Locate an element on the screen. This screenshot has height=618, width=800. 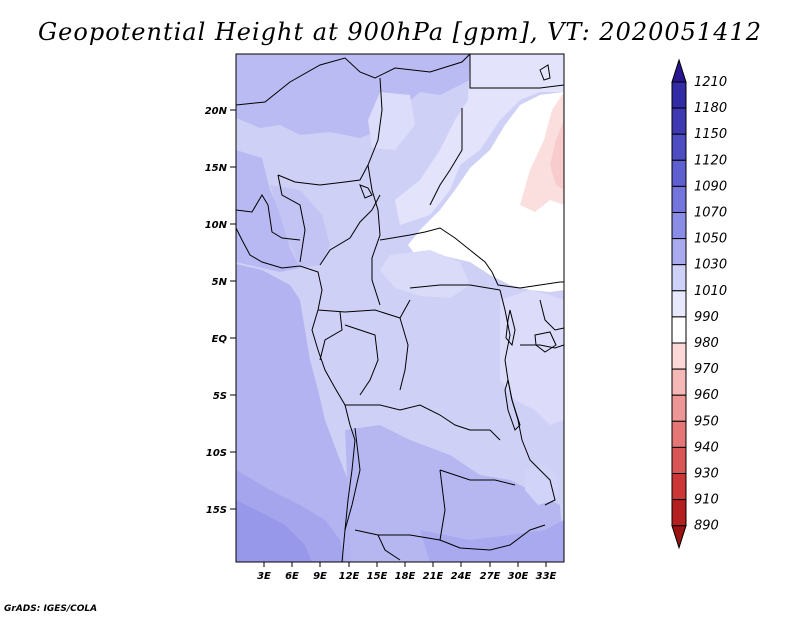
lon-label: 18E is located at coordinates (405, 576).